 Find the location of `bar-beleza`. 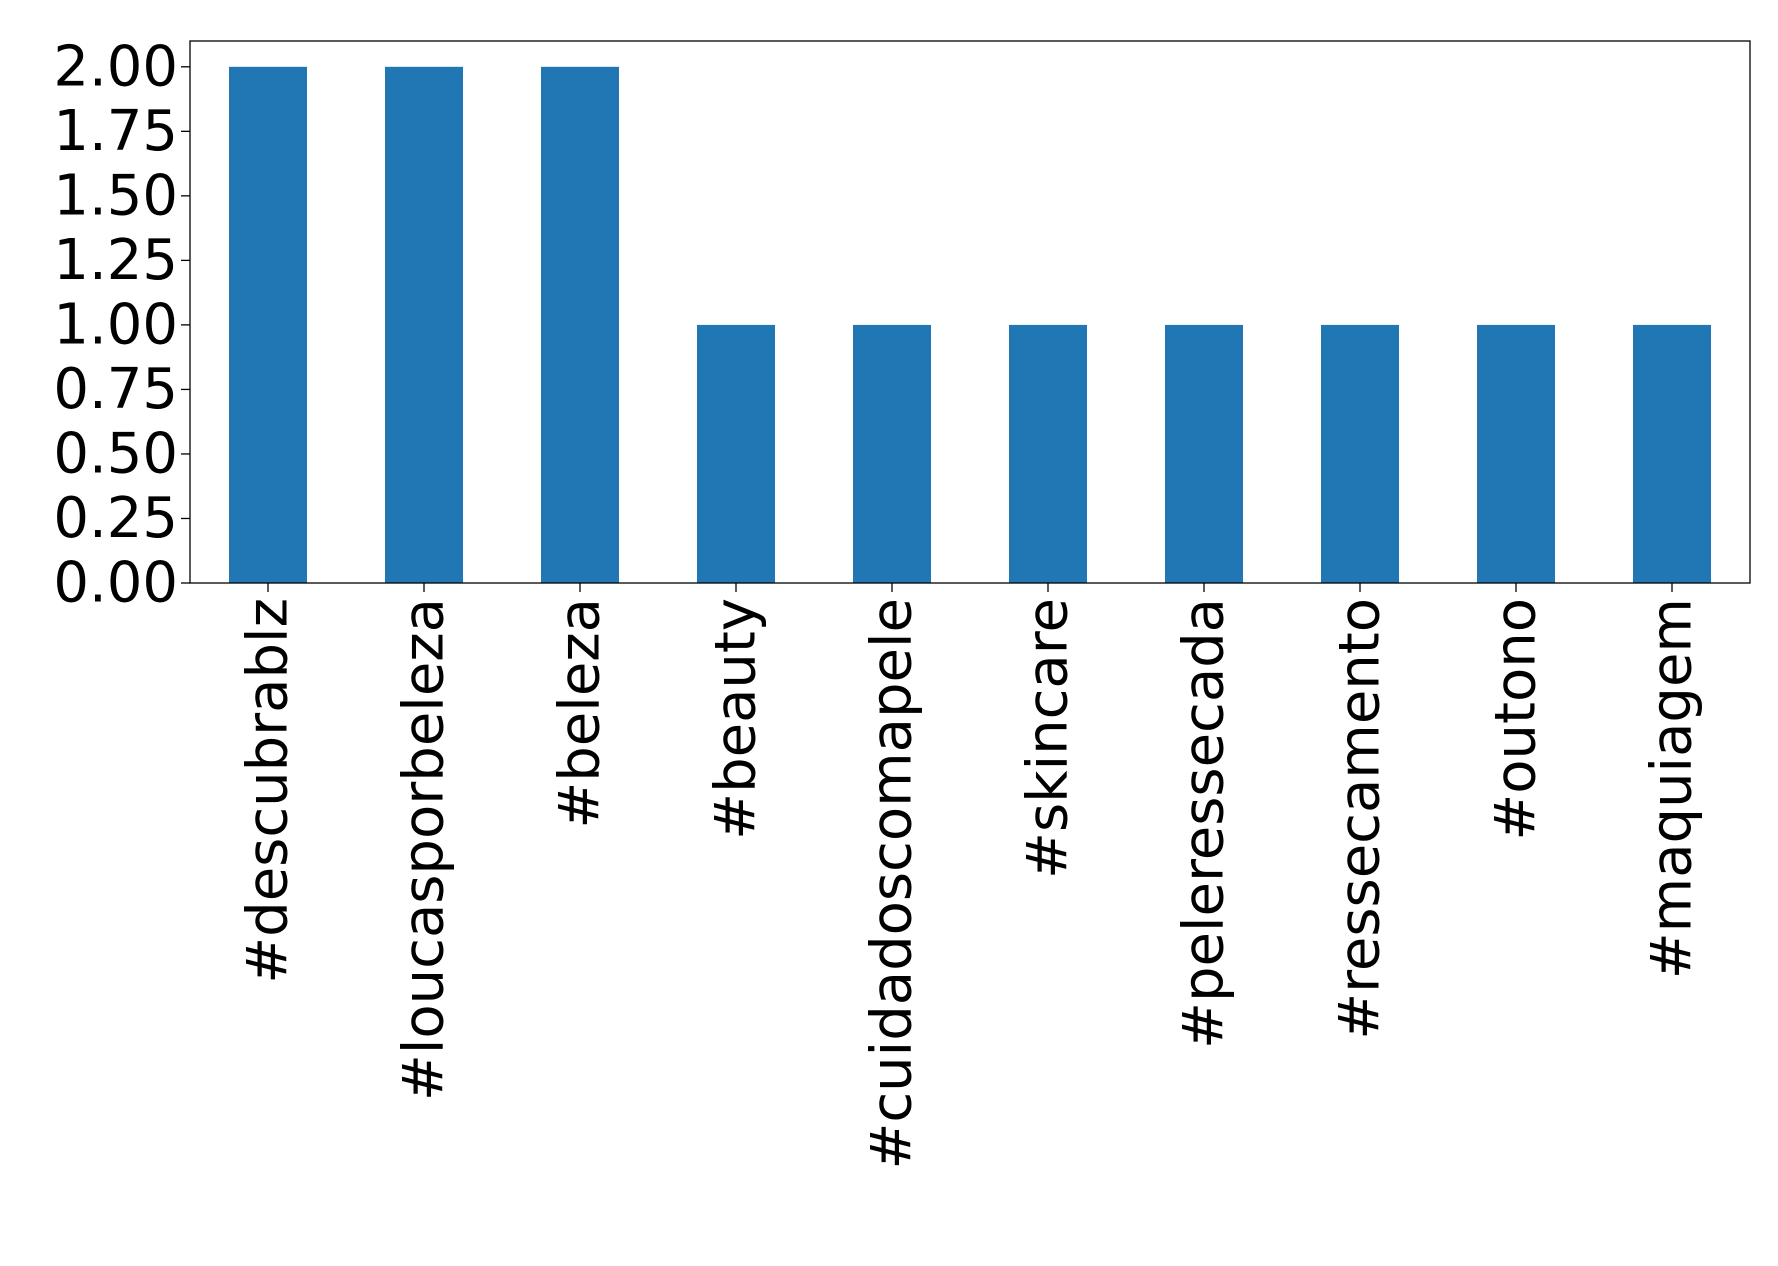

bar-beleza is located at coordinates (580, 325).